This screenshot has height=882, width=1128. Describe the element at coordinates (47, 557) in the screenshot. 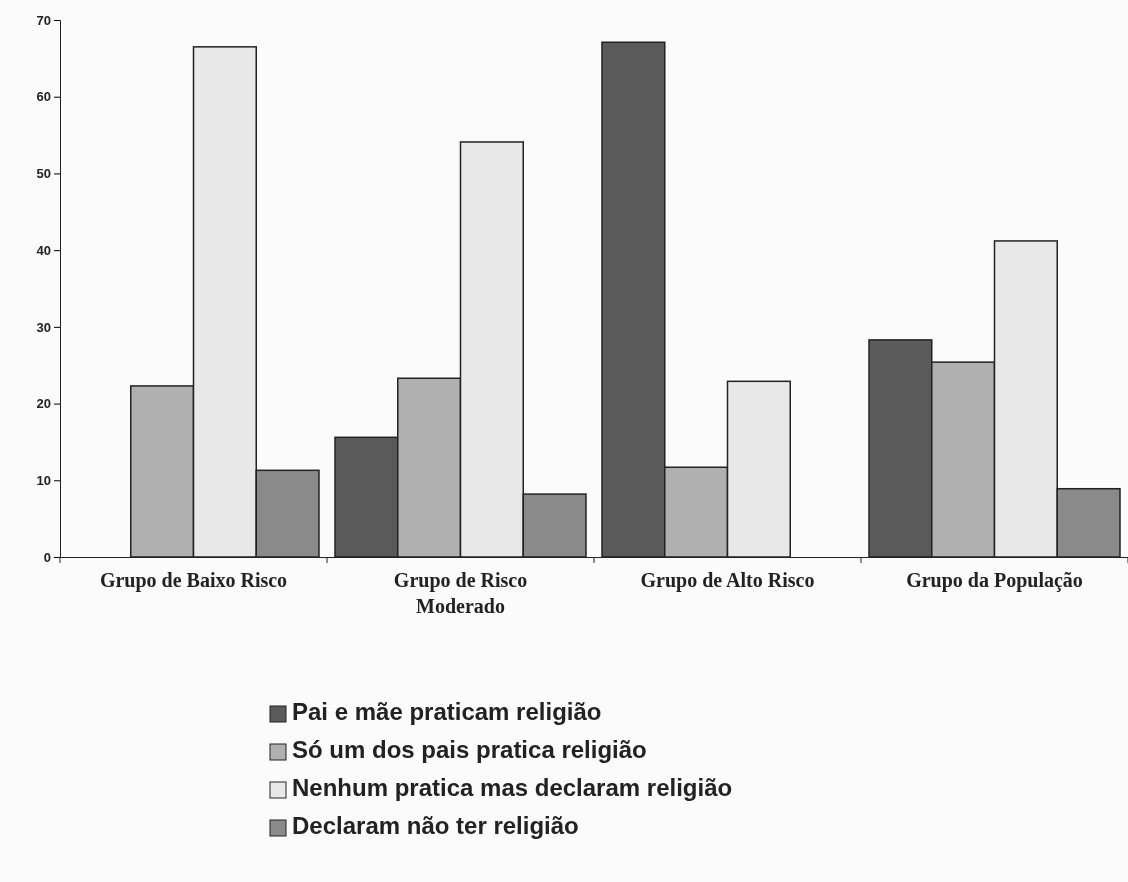

I see `y-tick-label: 0` at that location.